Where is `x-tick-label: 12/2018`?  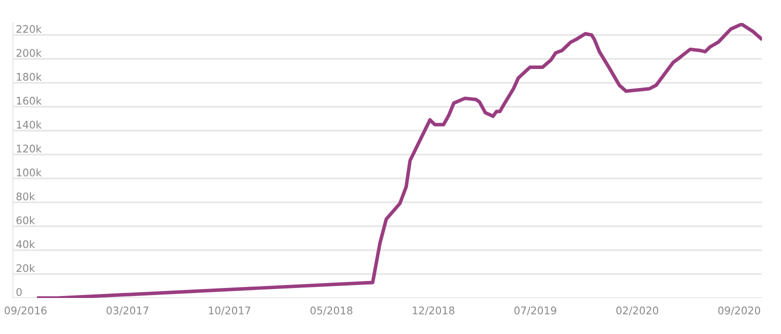
x-tick-label: 12/2018 is located at coordinates (433, 311).